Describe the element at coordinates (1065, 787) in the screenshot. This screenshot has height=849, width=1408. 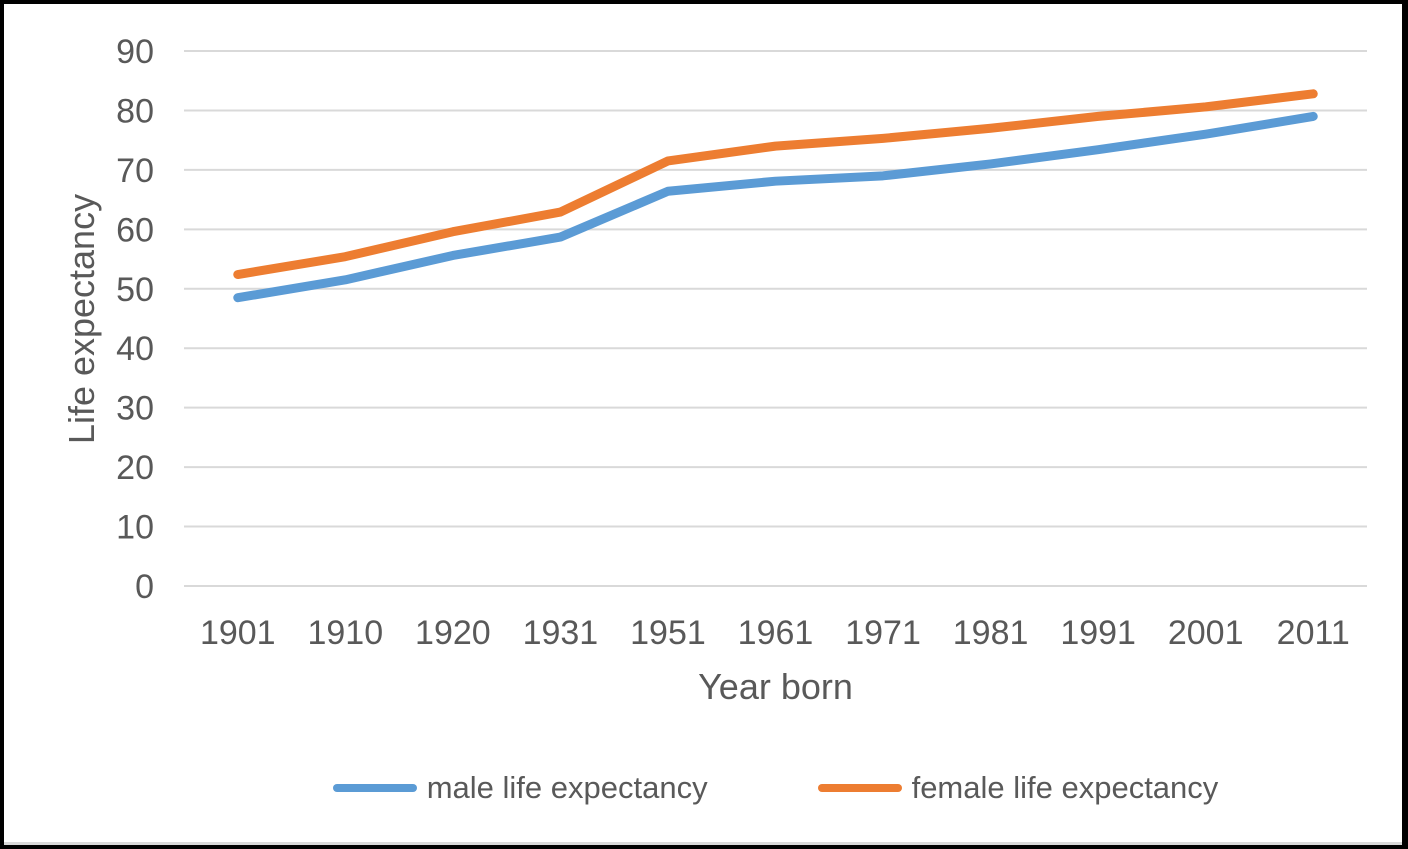
I see `legend-label-female: female life expectancy` at that location.